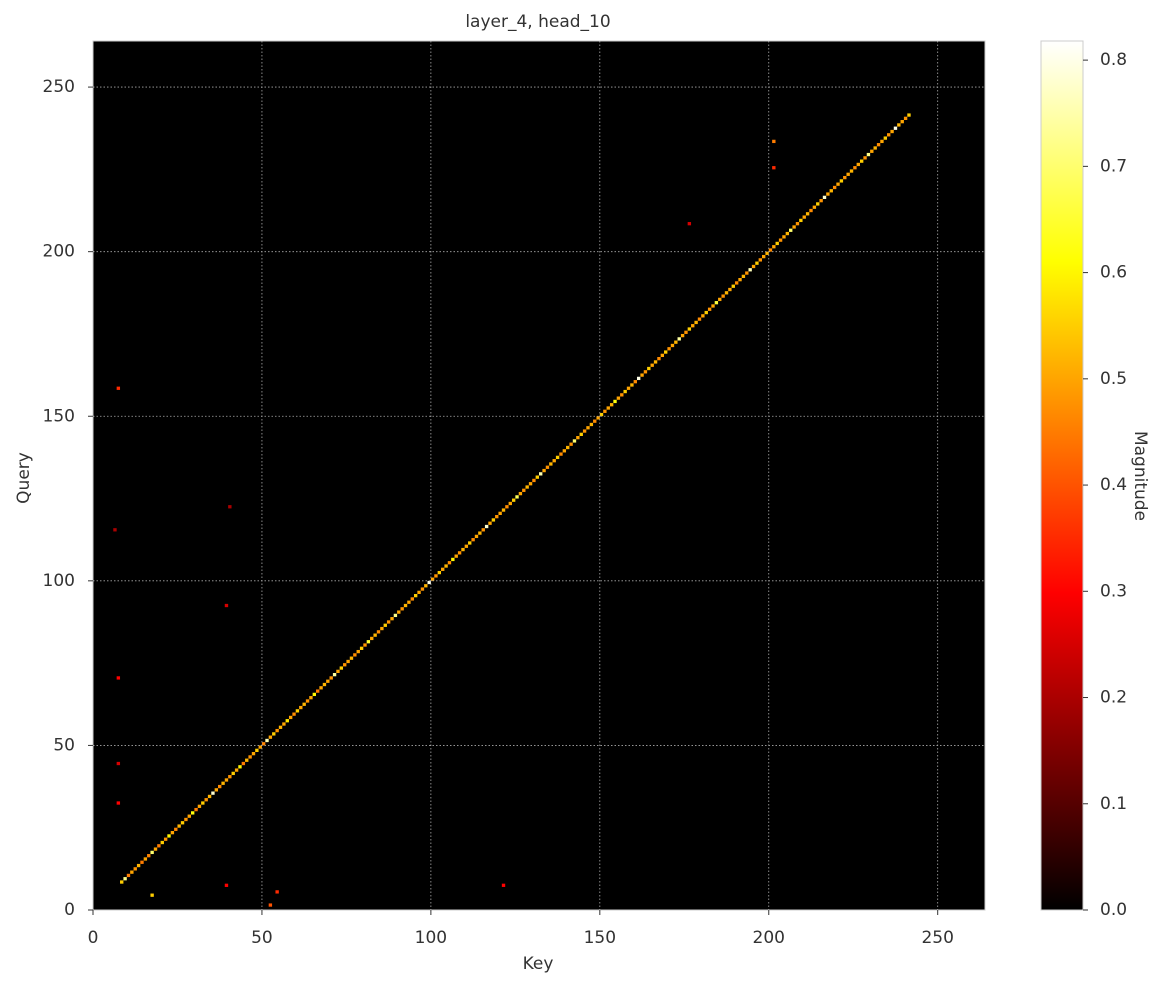 The image size is (1162, 991). What do you see at coordinates (59, 416) in the screenshot?
I see `y-tick-label: 150` at bounding box center [59, 416].